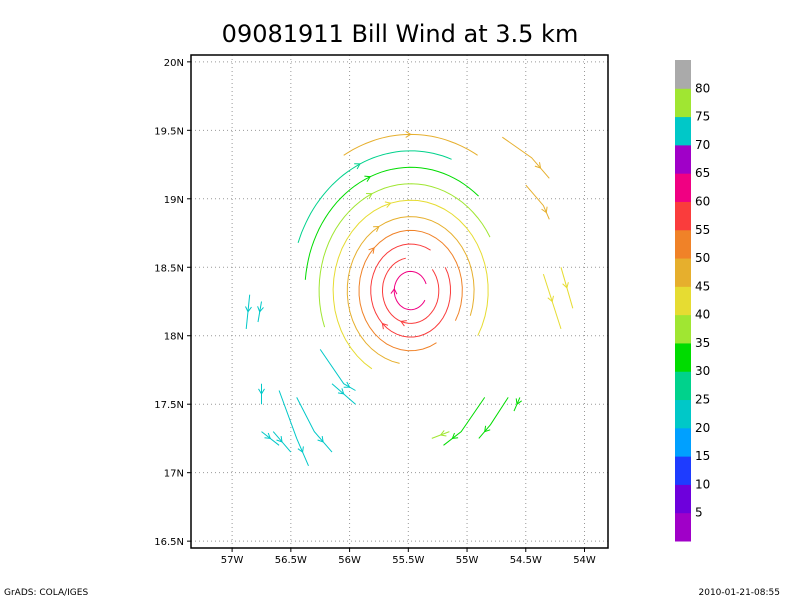 This screenshot has height=600, width=800. What do you see at coordinates (702, 117) in the screenshot?
I see `colorbar-label: 75` at bounding box center [702, 117].